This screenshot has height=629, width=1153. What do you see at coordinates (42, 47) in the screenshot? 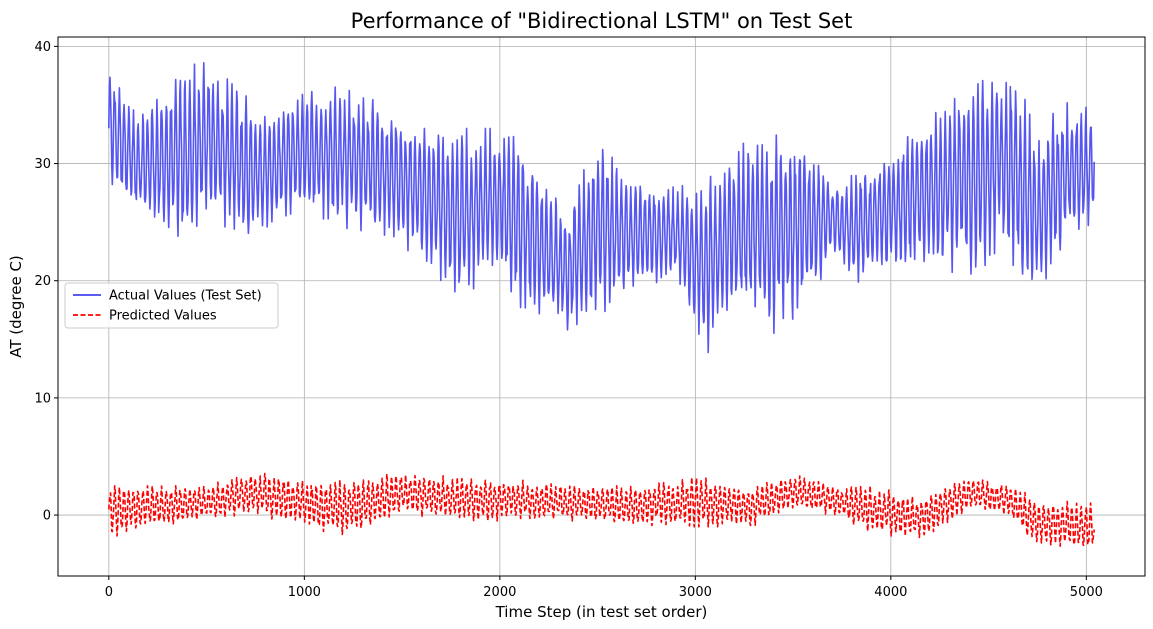
I see `y-tick-label: 40` at bounding box center [42, 47].